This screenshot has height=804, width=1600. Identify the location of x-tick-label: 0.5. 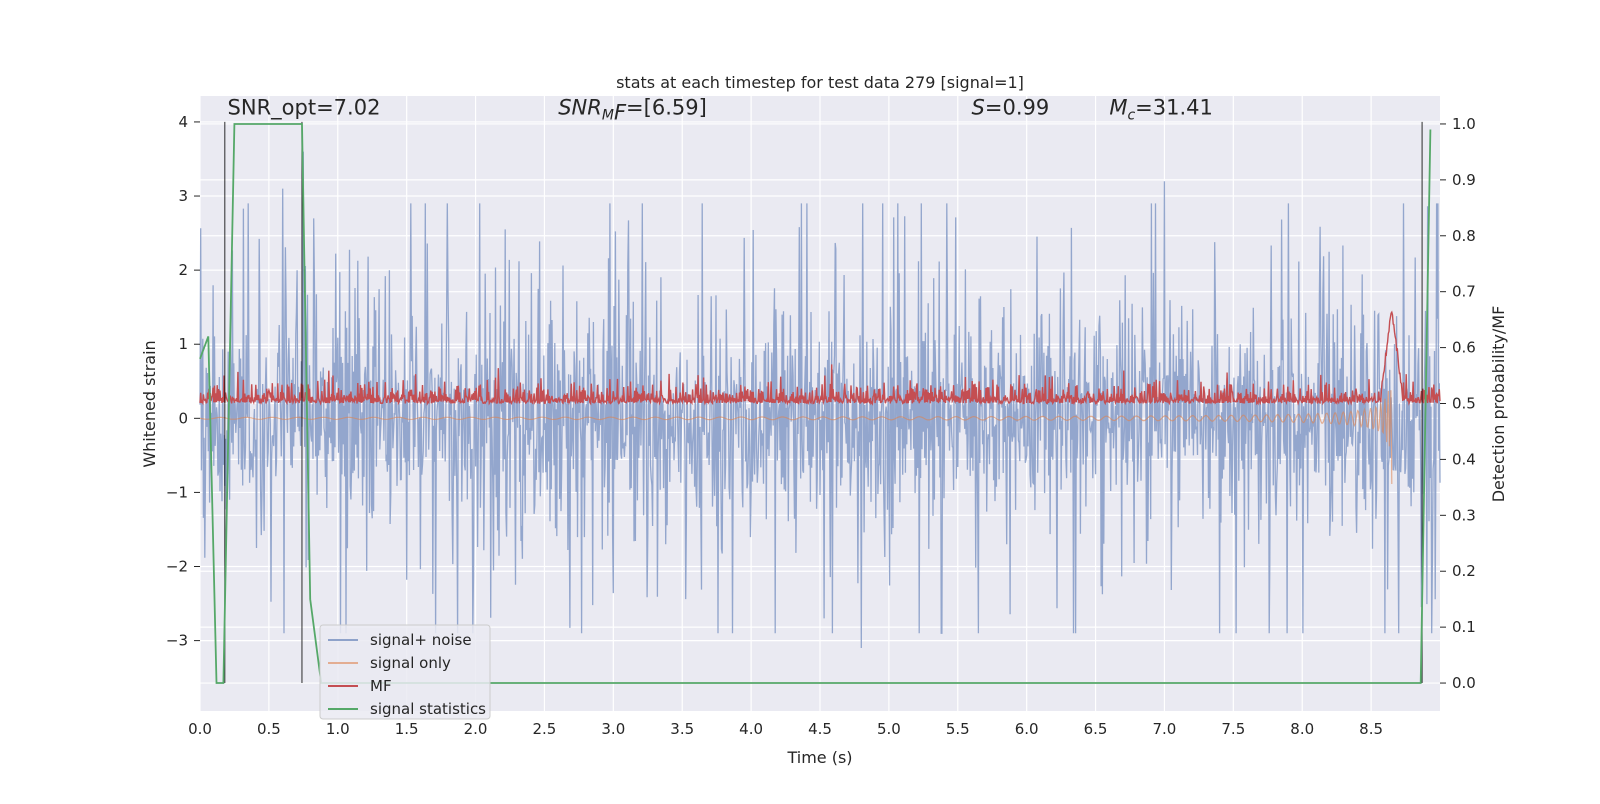
(269, 729).